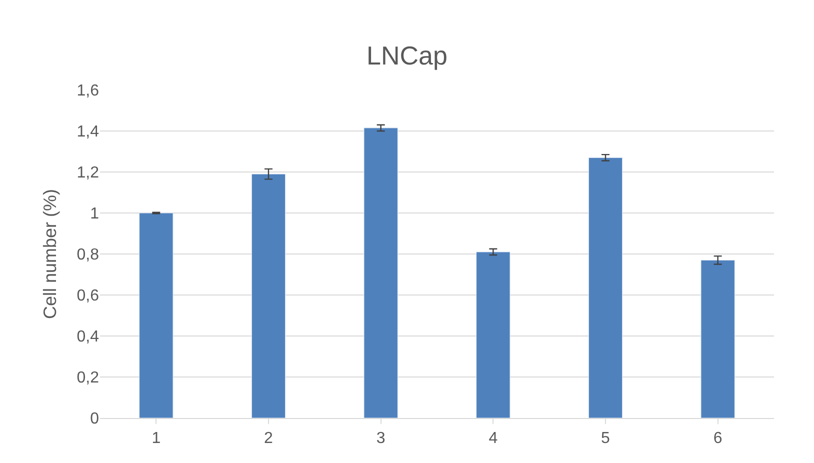 This screenshot has width=814, height=463. What do you see at coordinates (88, 132) in the screenshot?
I see `y-tick-label: 1,4` at bounding box center [88, 132].